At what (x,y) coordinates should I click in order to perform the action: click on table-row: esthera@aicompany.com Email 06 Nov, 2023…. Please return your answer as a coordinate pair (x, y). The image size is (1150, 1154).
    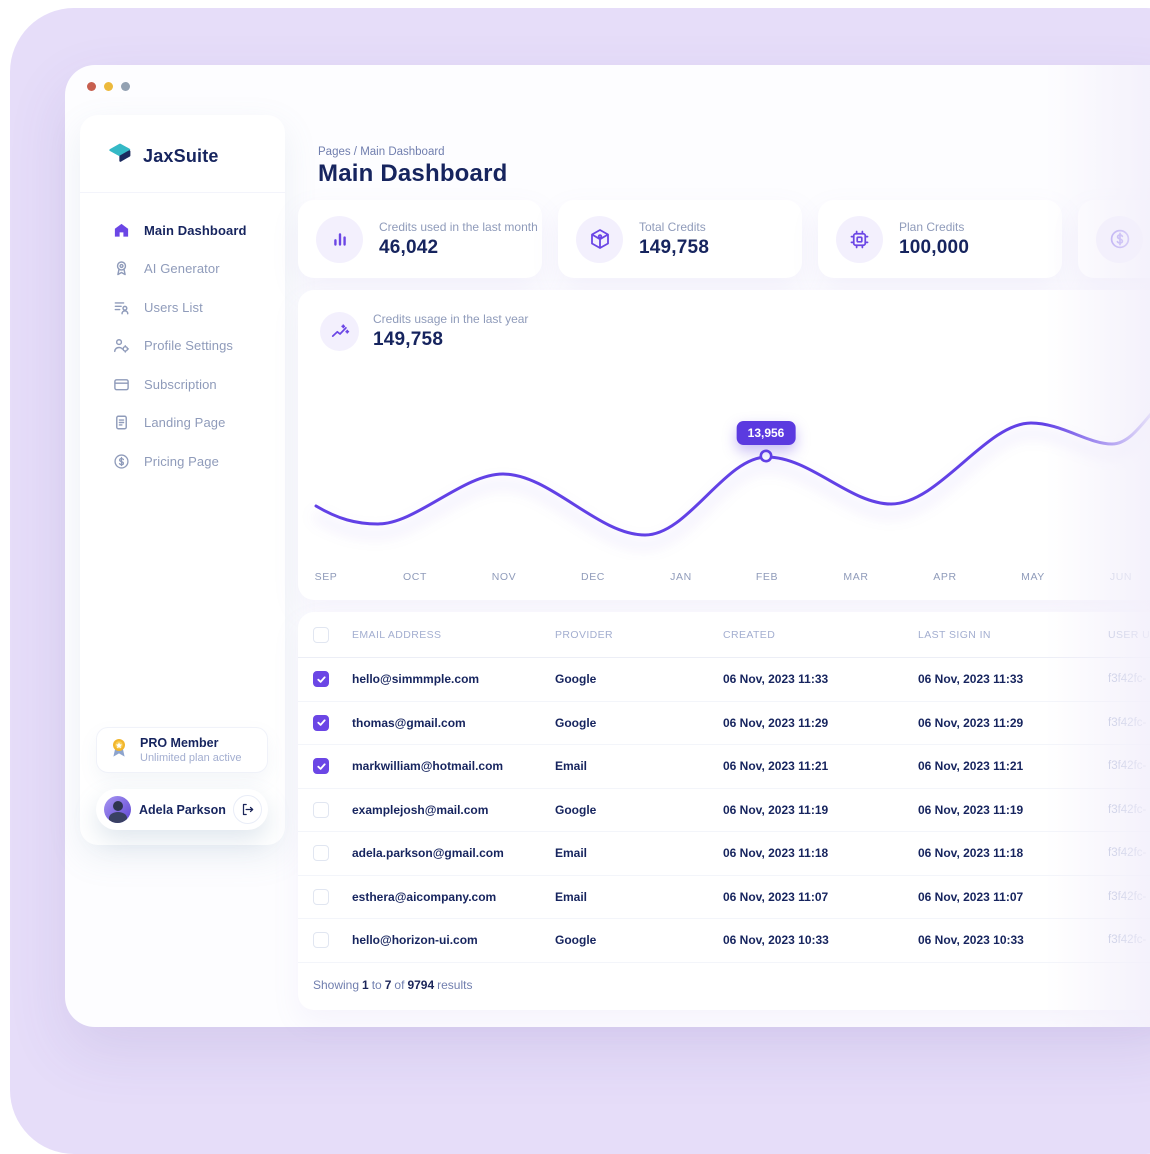
    Looking at the image, I should click on (724, 897).